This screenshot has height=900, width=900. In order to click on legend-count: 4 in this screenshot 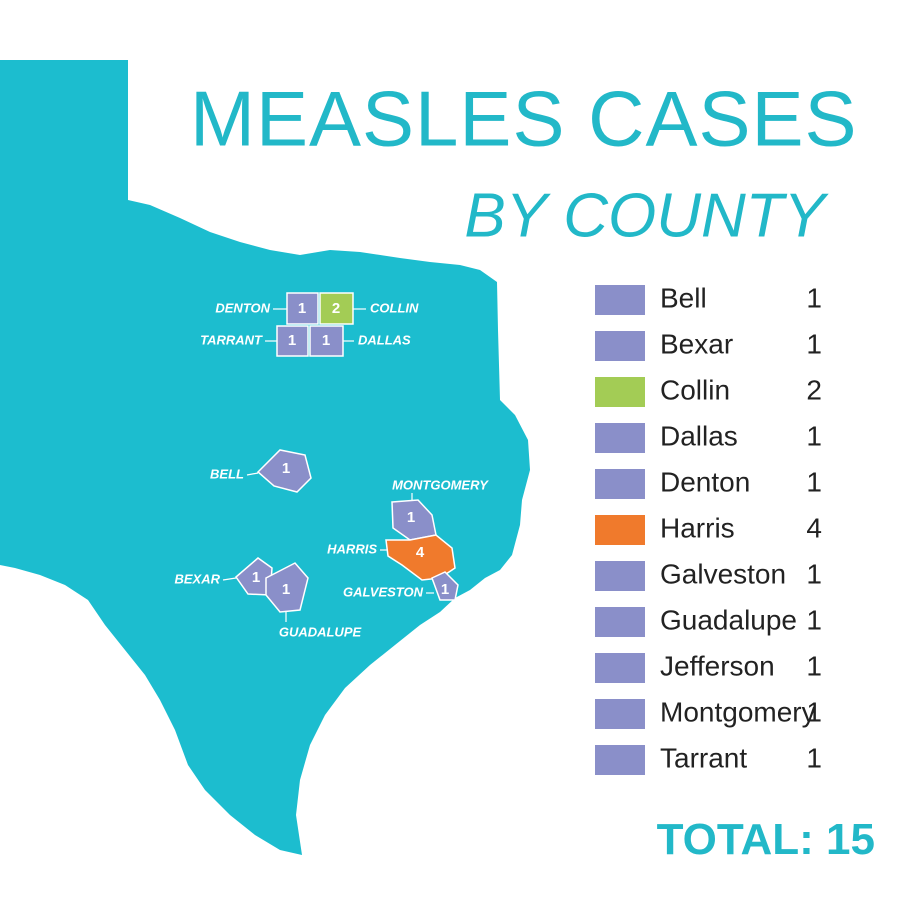, I will do `click(814, 527)`.